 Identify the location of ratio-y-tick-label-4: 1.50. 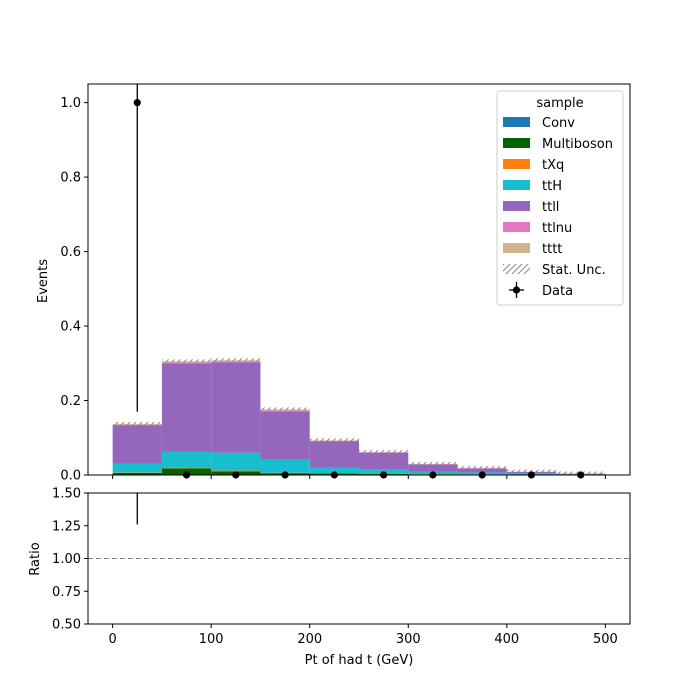
(66, 494).